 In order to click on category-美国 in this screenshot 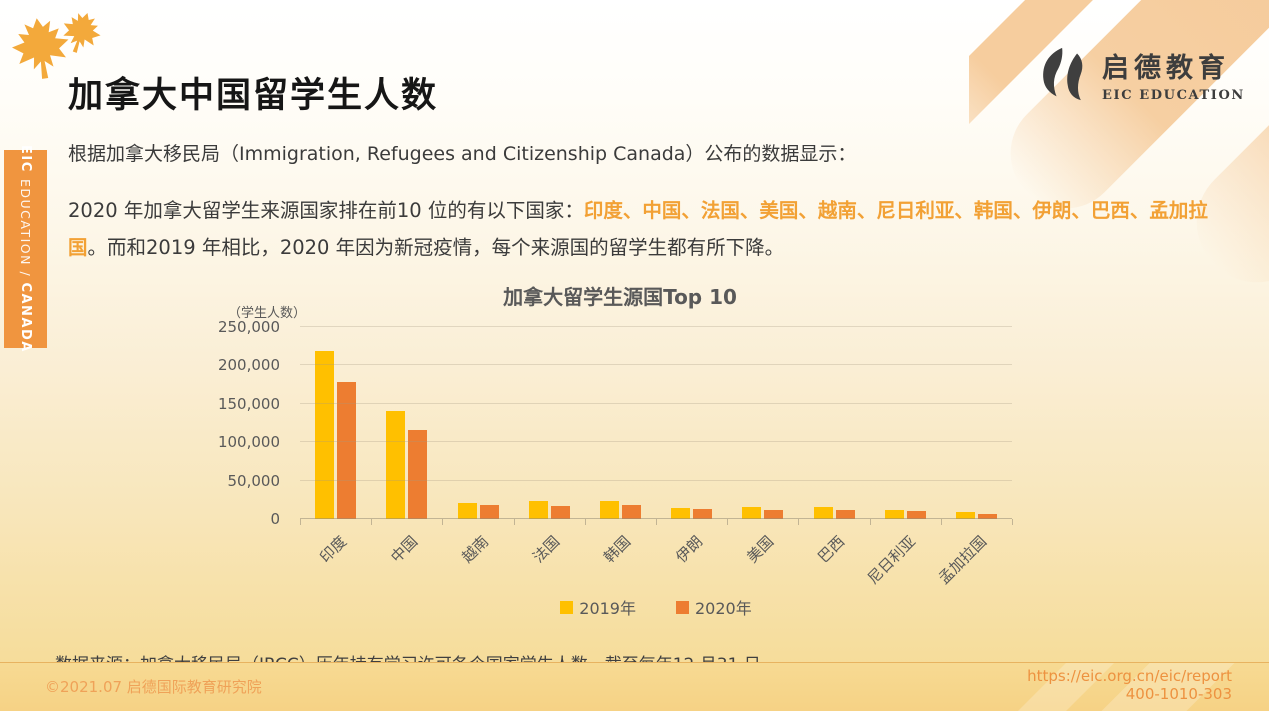, I will do `click(762, 423)`.